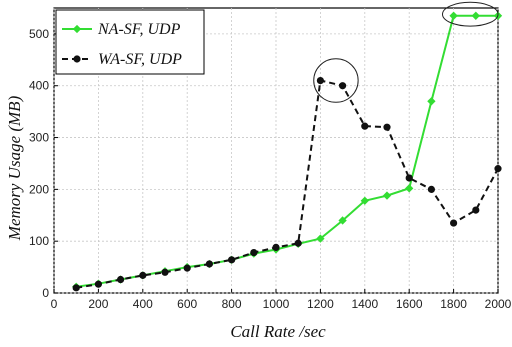  What do you see at coordinates (276, 304) in the screenshot?
I see `x-tick-label: 1000` at bounding box center [276, 304].